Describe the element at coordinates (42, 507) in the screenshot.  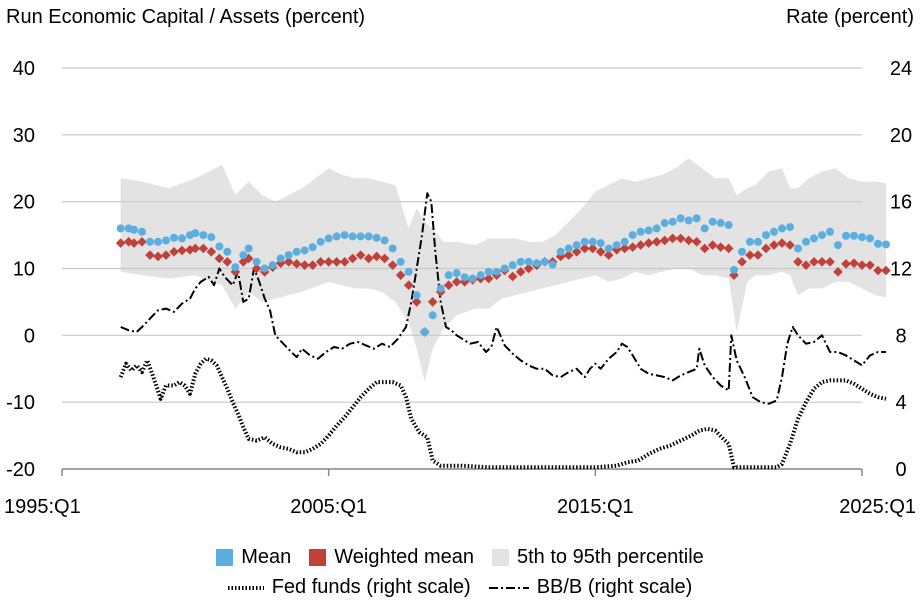
I see `x-tick-label: 1995:Q1` at that location.